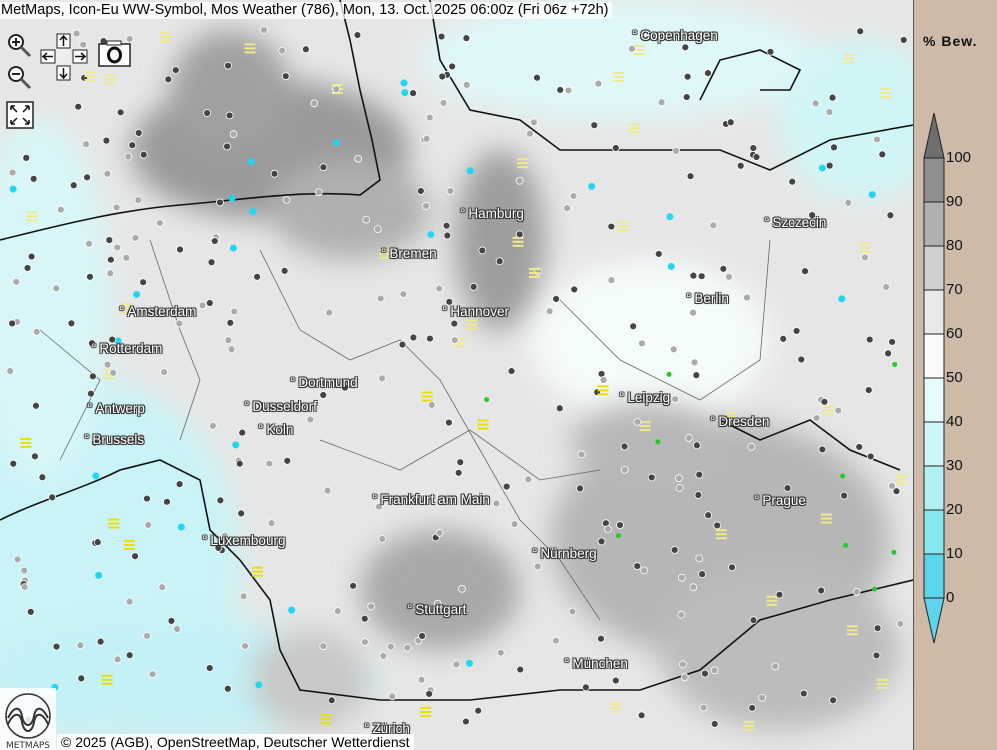  Describe the element at coordinates (114, 53) in the screenshot. I see `camera-icon` at that location.